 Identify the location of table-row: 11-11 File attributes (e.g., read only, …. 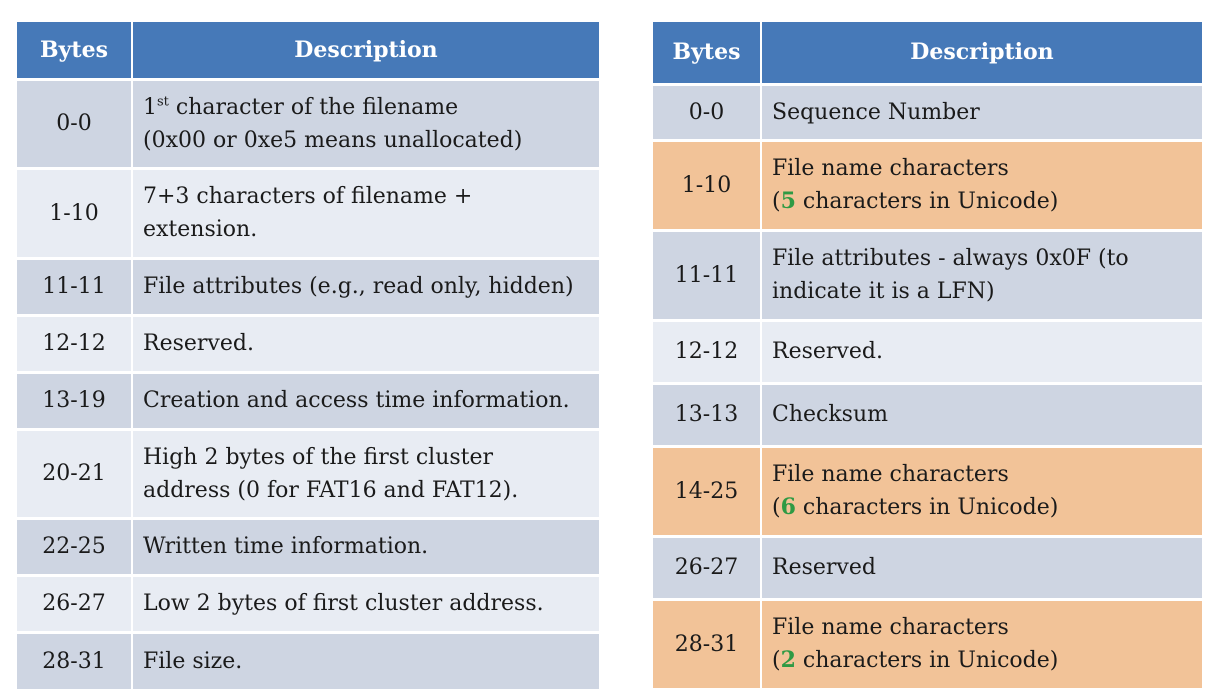
(308, 285).